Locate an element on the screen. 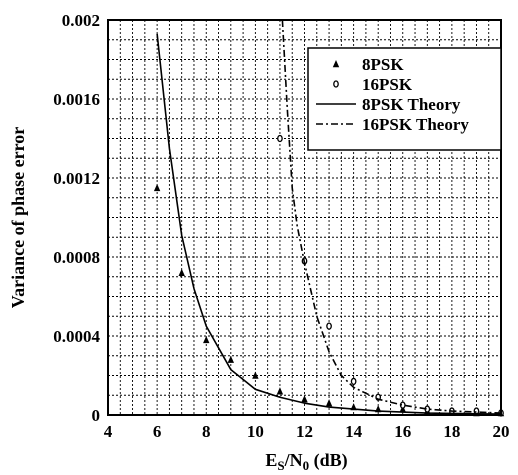 This screenshot has height=475, width=518. x-axis-label: ES/N0 (dB) is located at coordinates (306, 461).